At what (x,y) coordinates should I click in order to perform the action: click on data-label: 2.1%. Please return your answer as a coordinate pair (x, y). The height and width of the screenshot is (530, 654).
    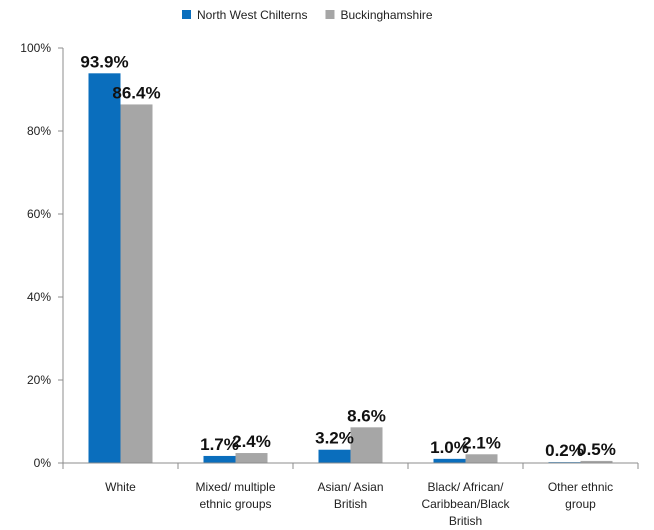
    Looking at the image, I should click on (481, 442).